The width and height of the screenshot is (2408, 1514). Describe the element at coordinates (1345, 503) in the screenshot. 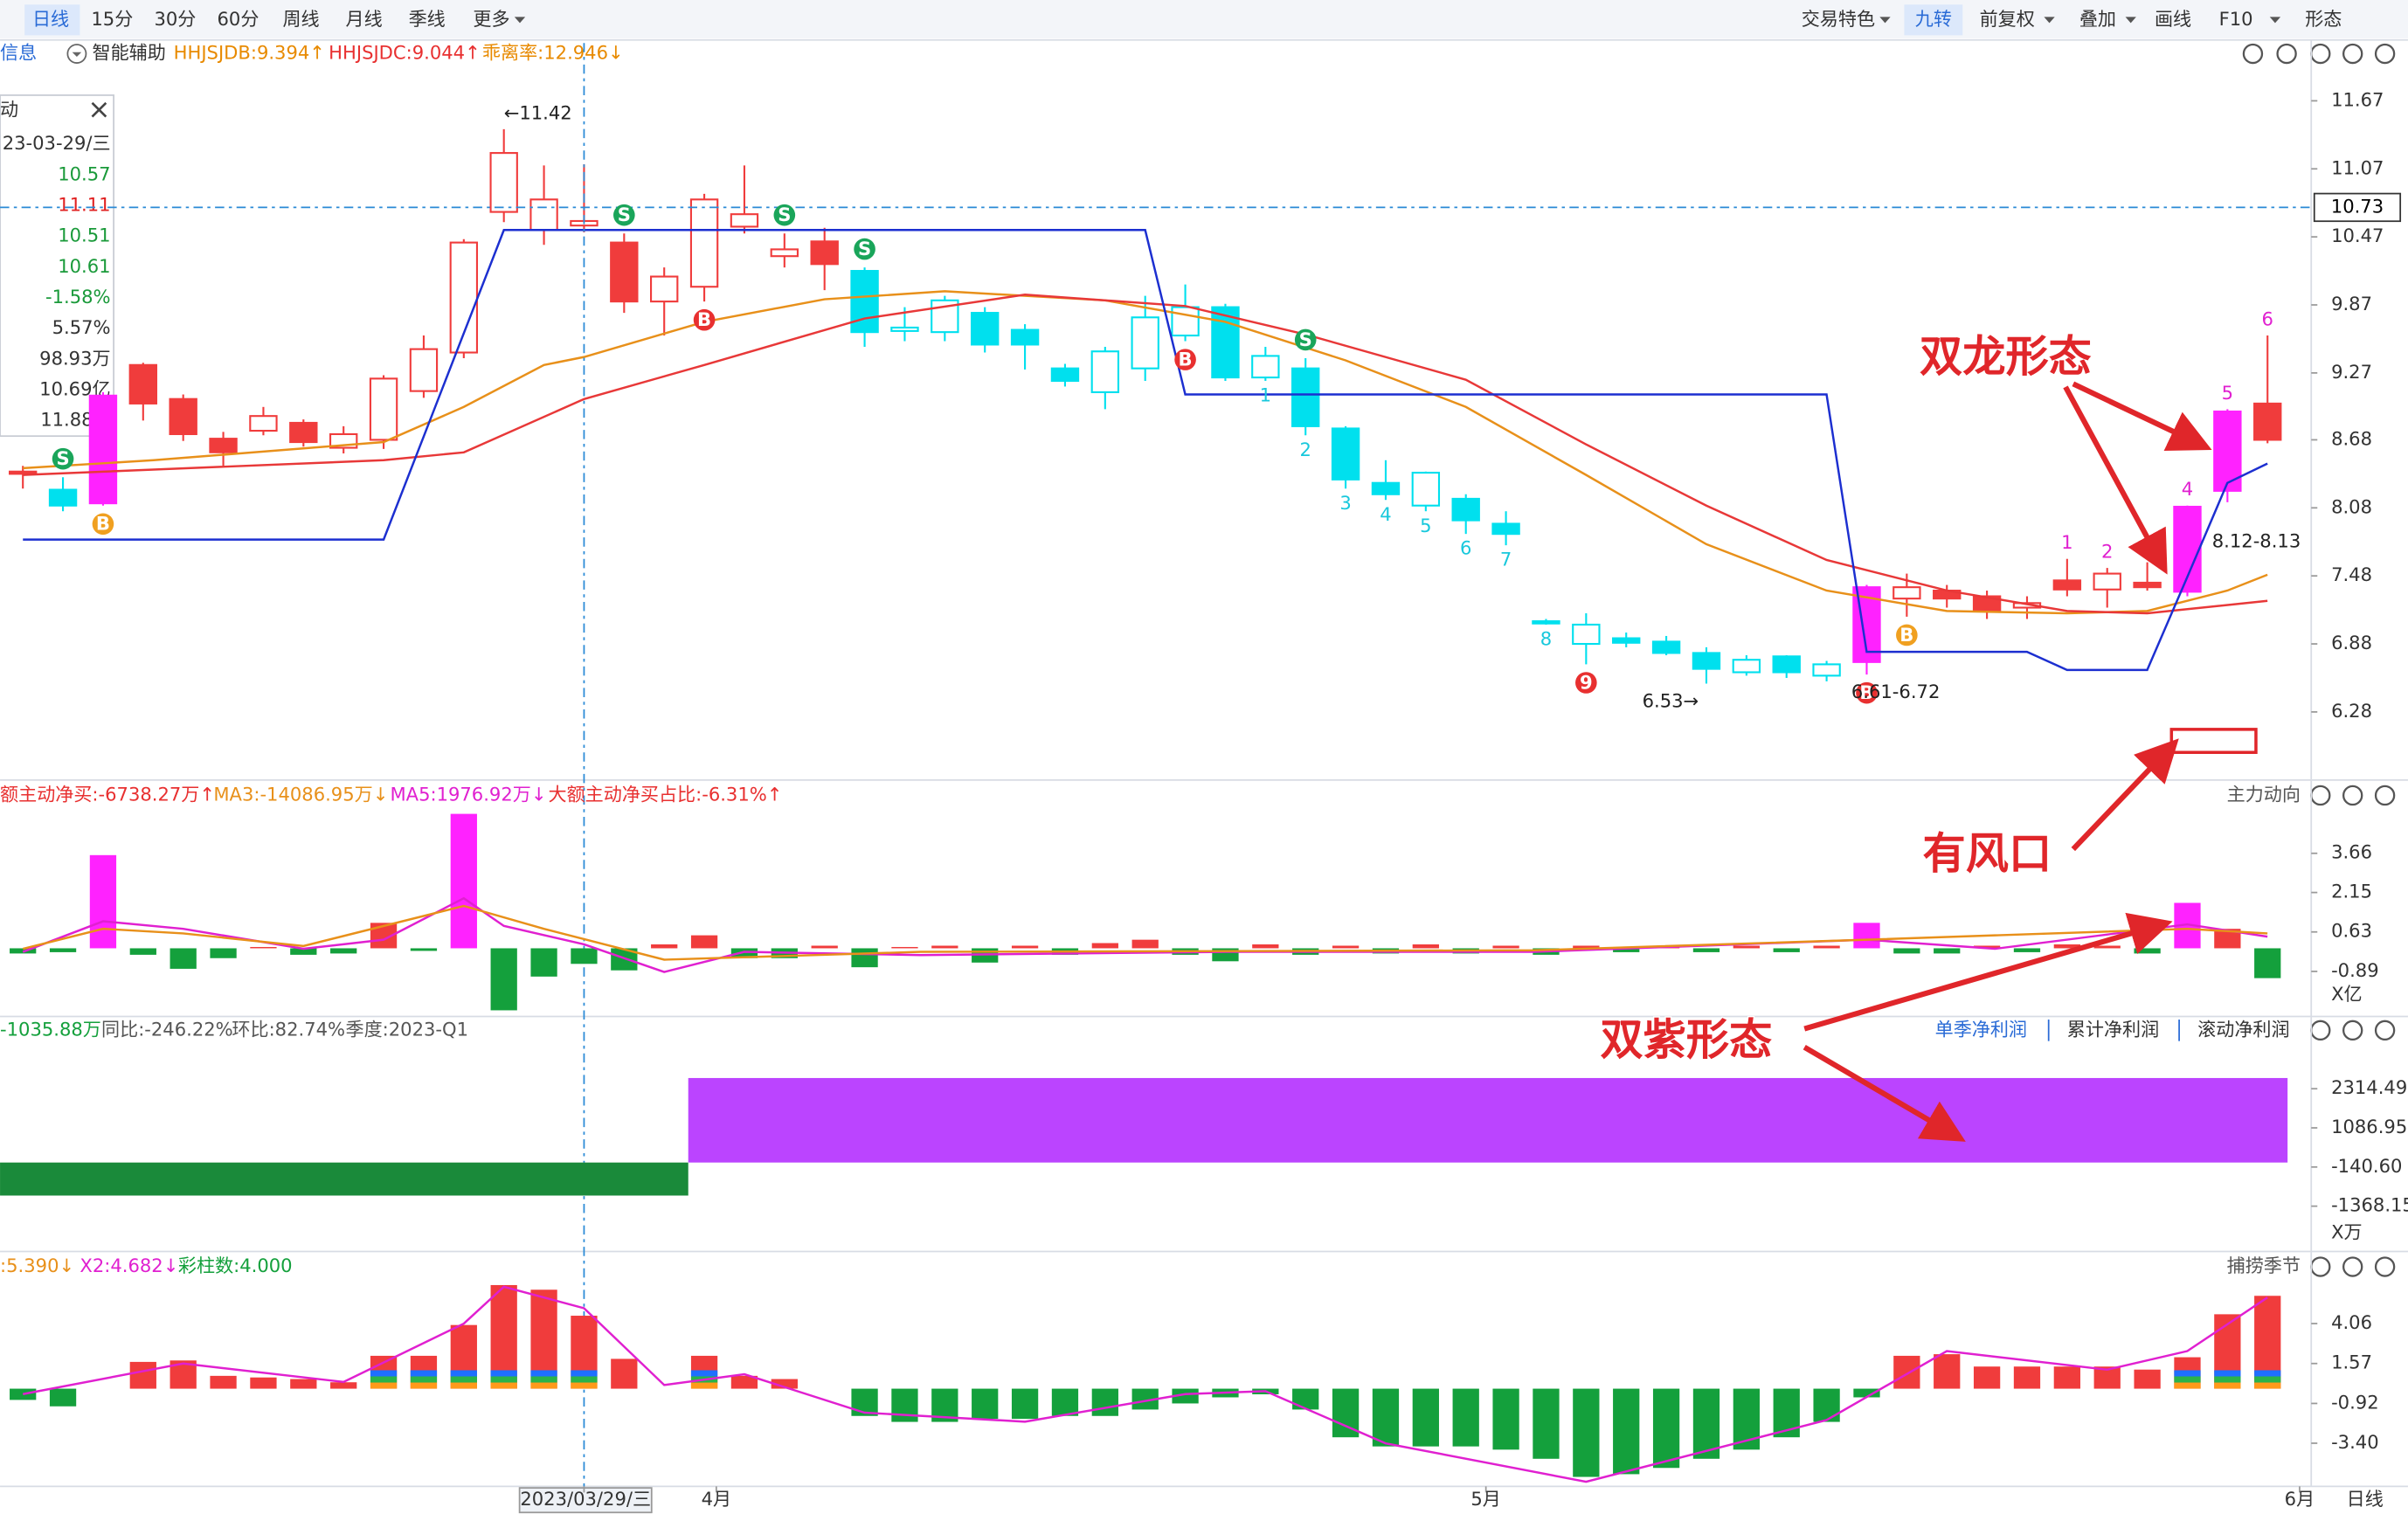

I see `count-label: 3` at that location.